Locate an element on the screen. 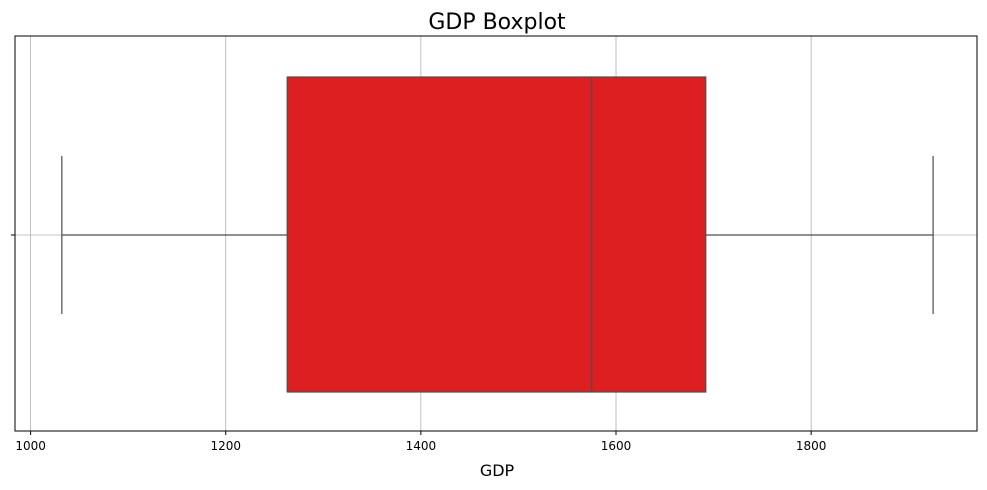 The width and height of the screenshot is (987, 490). x-tick-label: 1400 is located at coordinates (421, 446).